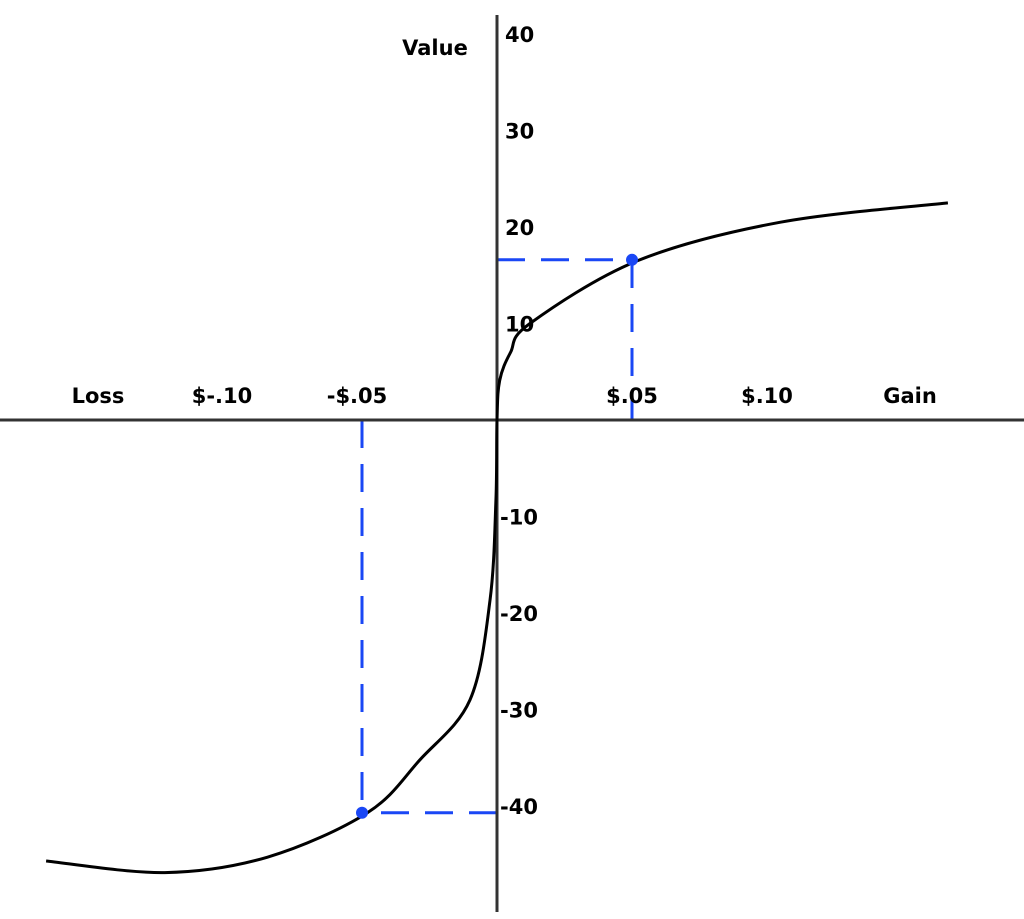  I want to click on x-axis-label-loss: Loss, so click(98, 396).